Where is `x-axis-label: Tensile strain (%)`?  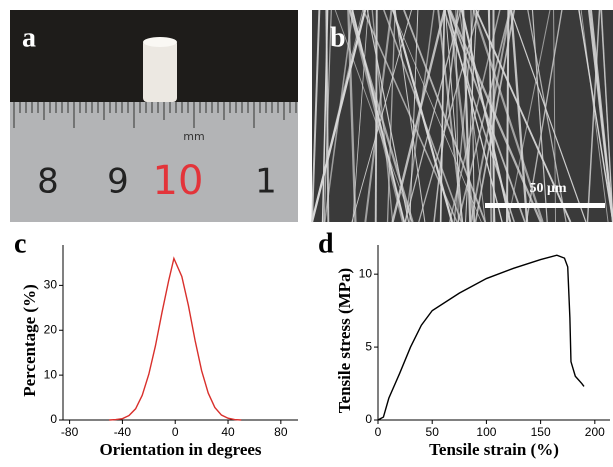
x-axis-label: Tensile strain (%) is located at coordinates (494, 449).